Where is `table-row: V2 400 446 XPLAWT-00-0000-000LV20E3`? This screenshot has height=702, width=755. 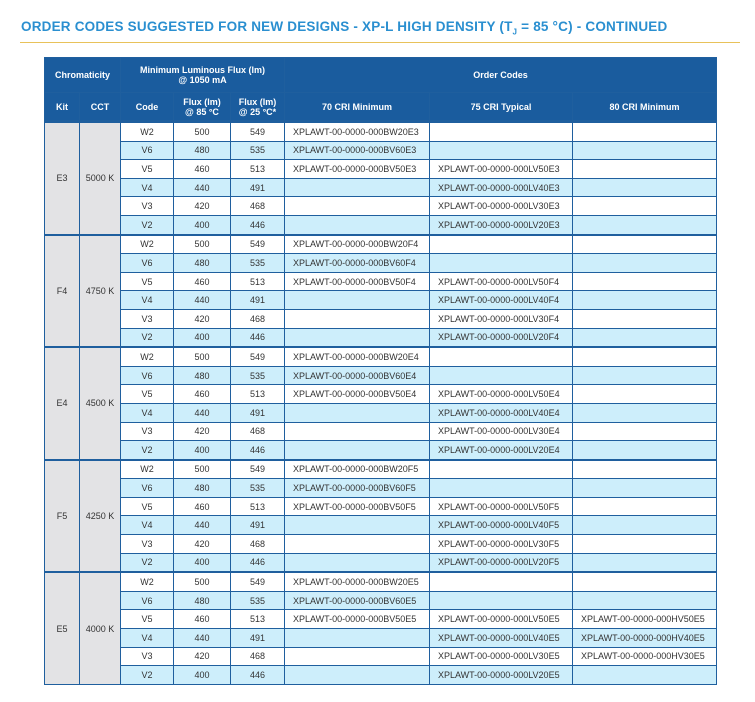 table-row: V2 400 446 XPLAWT-00-0000-000LV20E3 is located at coordinates (381, 225).